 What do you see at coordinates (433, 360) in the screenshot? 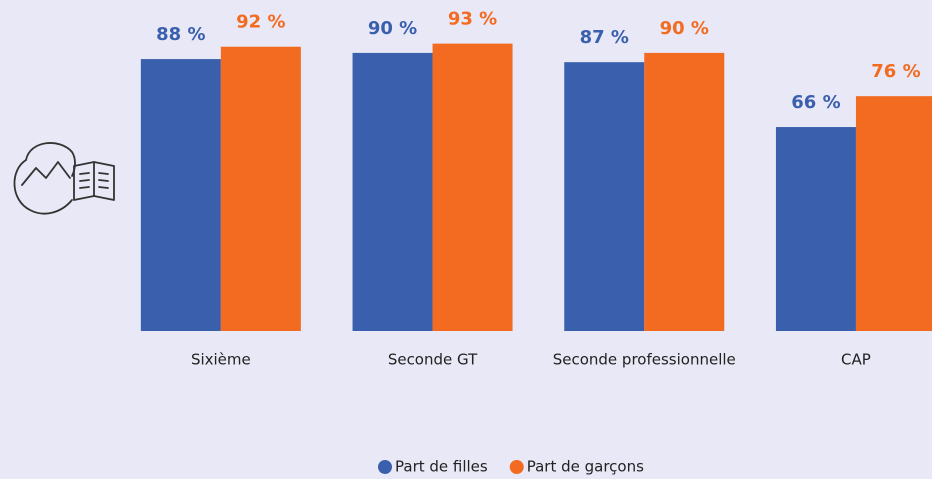
I see `x-tick-label: Seconde GT` at bounding box center [433, 360].